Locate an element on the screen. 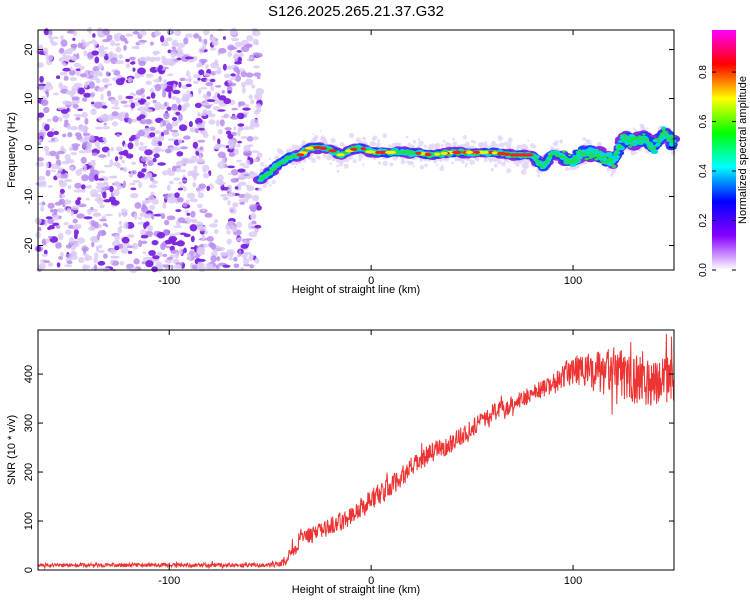 The image size is (750, 605). track-red is located at coordinates (477, 152).